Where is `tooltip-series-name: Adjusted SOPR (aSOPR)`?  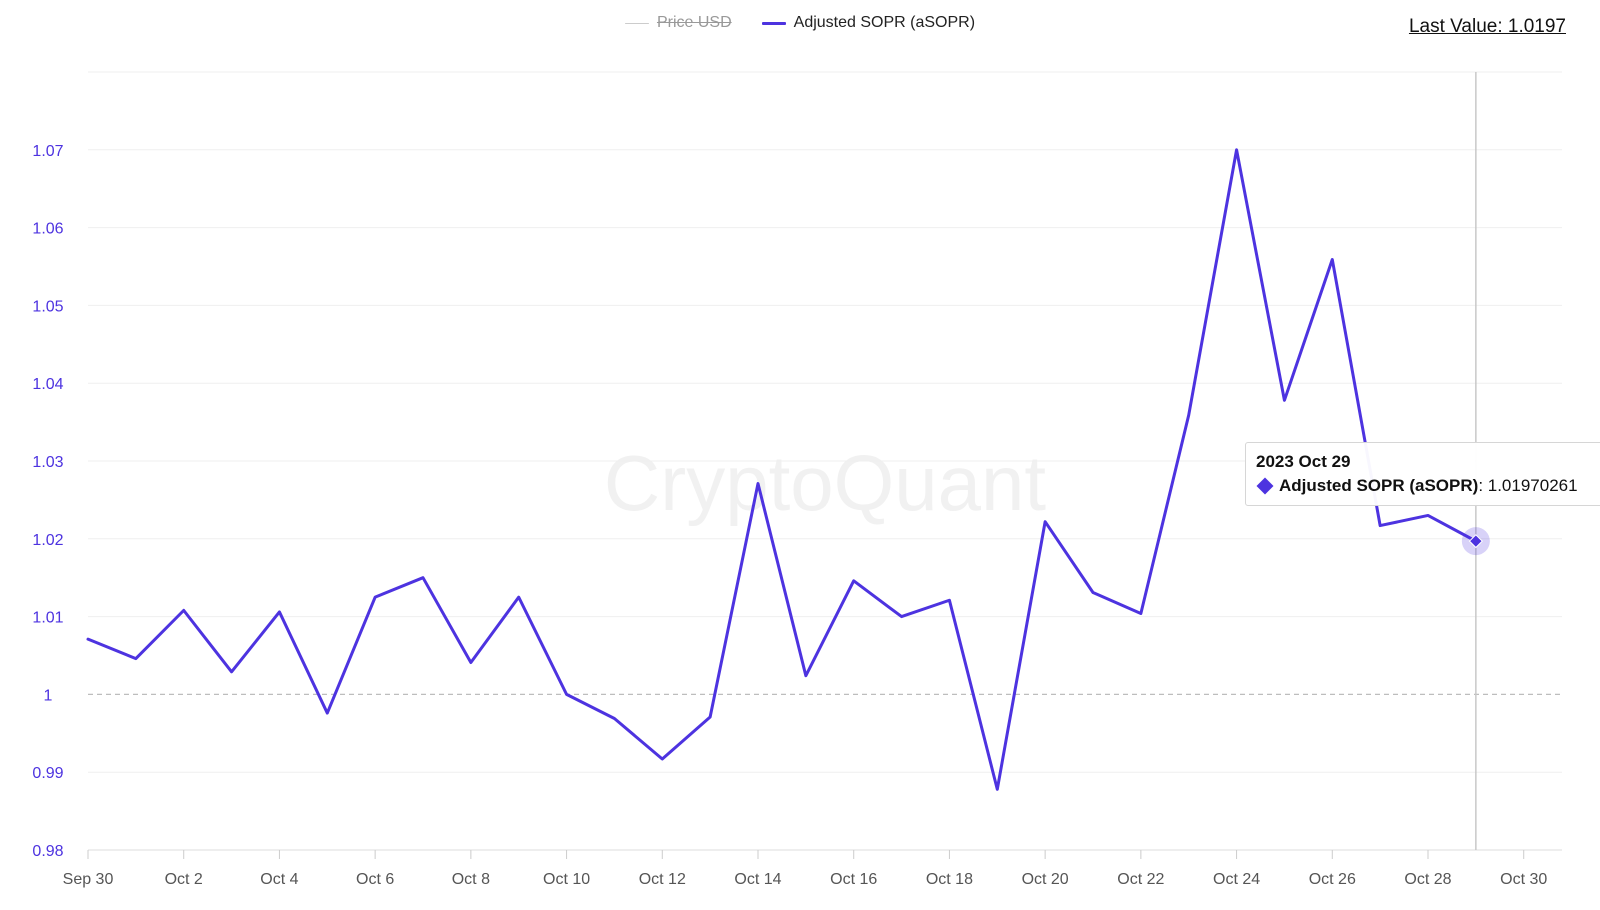
tooltip-series-name: Adjusted SOPR (aSOPR) is located at coordinates (1379, 485).